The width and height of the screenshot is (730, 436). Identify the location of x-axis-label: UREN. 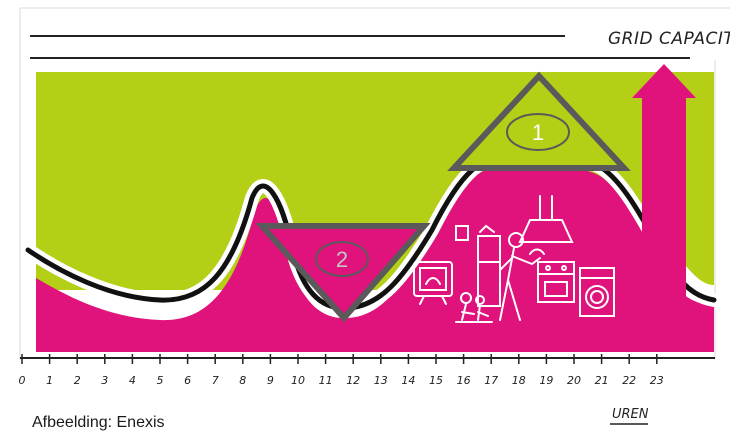
(630, 414).